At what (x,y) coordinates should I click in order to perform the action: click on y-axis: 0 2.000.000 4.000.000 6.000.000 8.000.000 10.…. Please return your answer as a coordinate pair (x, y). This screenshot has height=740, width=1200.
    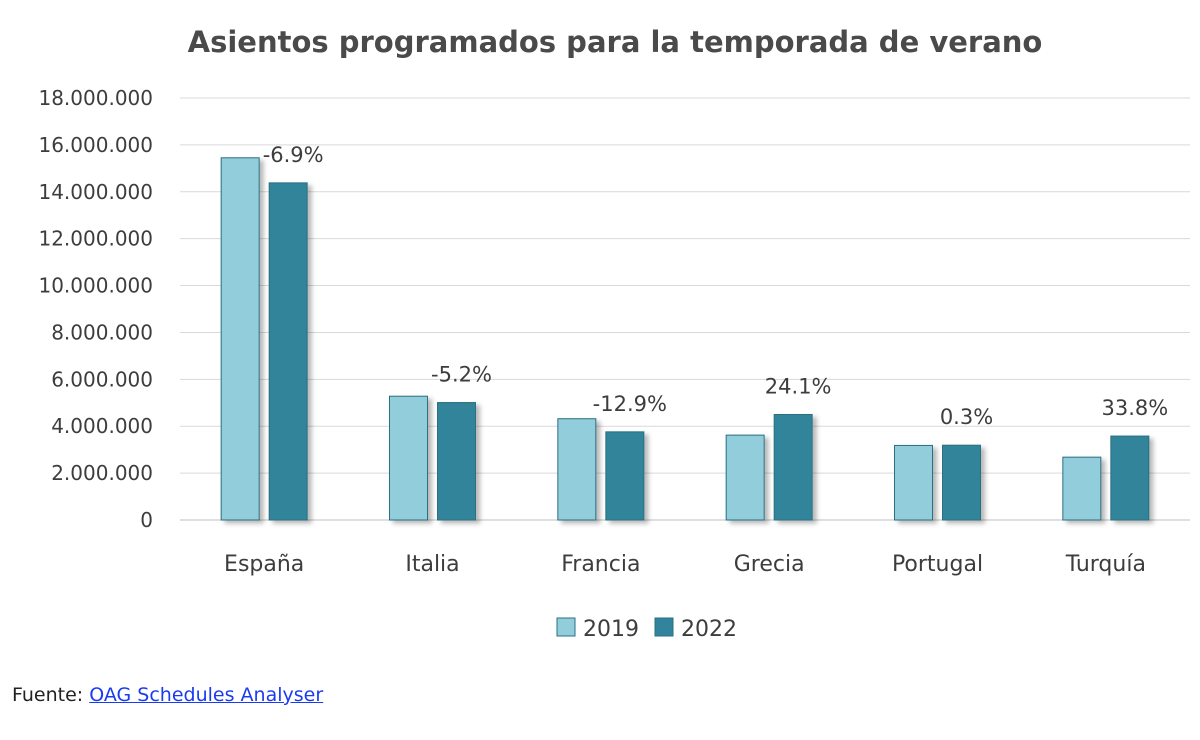
    Looking at the image, I should click on (95, 309).